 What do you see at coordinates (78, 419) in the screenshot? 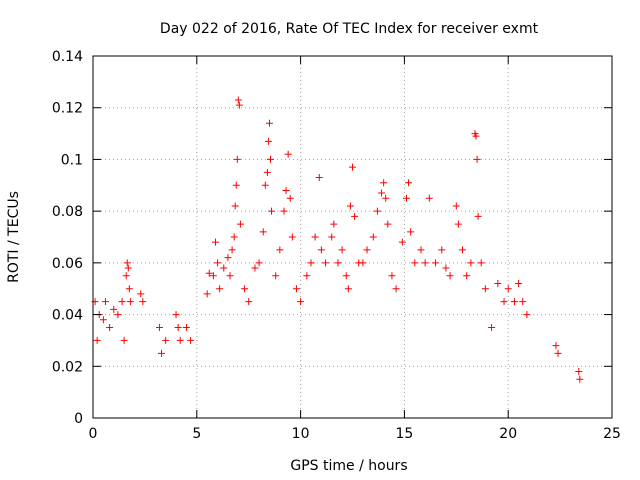
I see `y-tick-label: 0` at bounding box center [78, 419].